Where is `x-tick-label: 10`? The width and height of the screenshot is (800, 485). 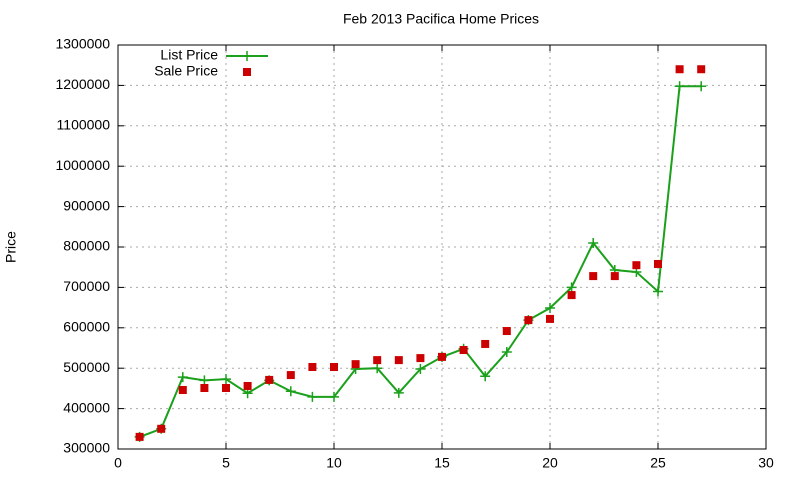
x-tick-label: 10 is located at coordinates (334, 463).